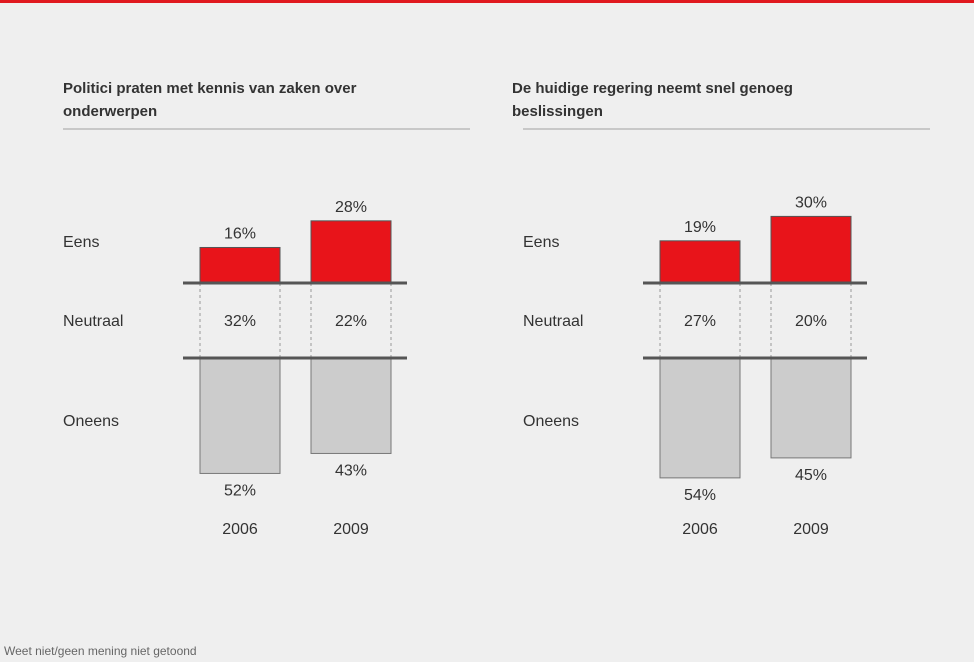  Describe the element at coordinates (811, 321) in the screenshot. I see `value-label: 20%` at that location.